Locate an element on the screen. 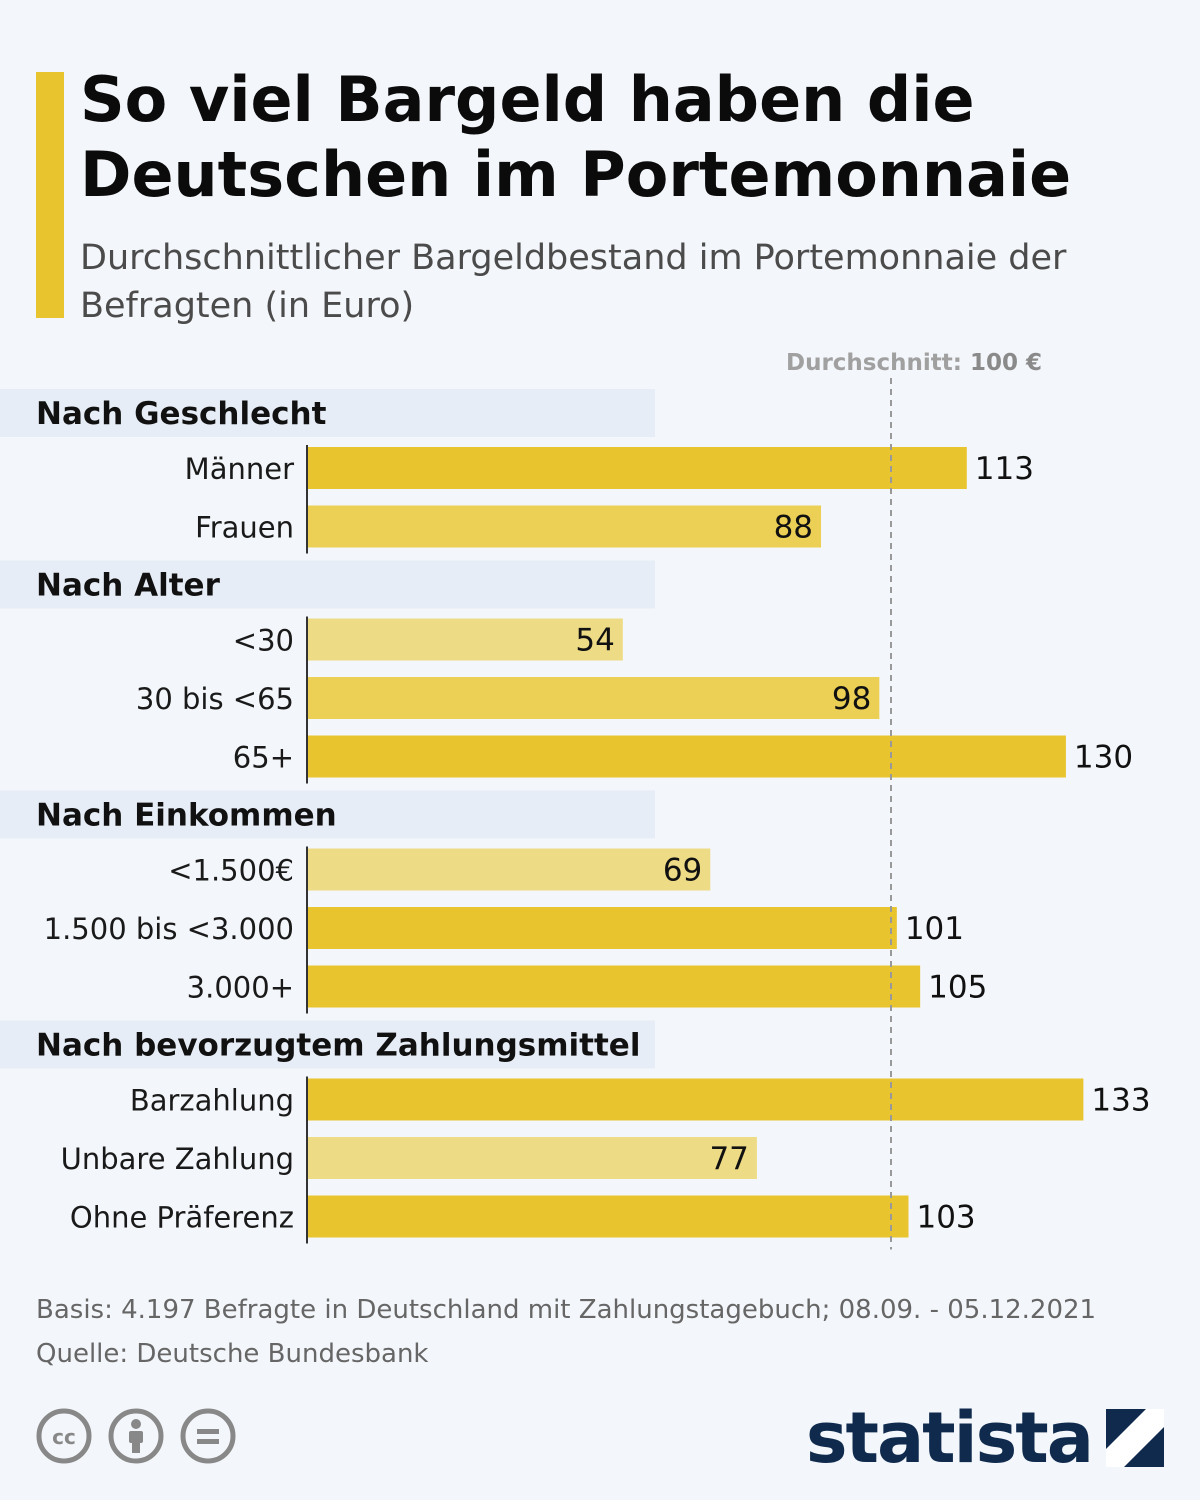 Image resolution: width=1200 pixels, height=1500 pixels. svg-text: cc is located at coordinates (64, 1437).